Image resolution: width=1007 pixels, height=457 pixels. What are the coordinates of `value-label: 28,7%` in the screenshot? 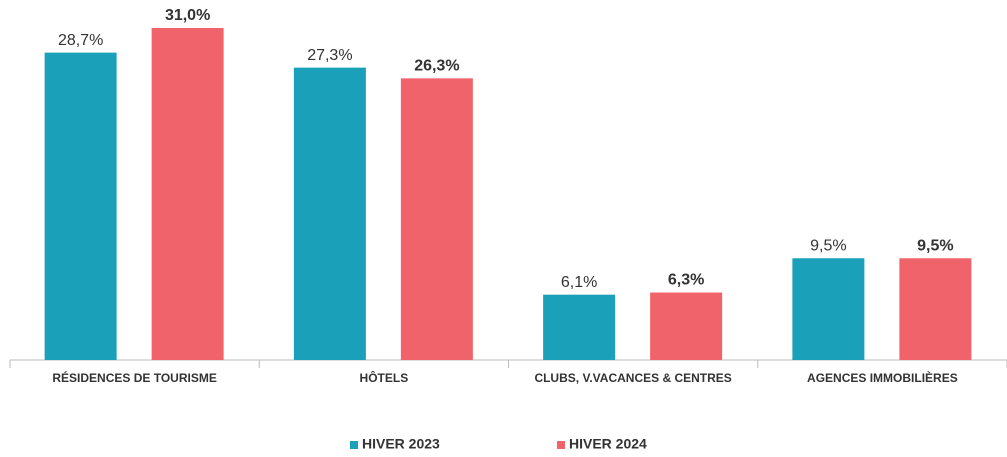 It's located at (80, 40).